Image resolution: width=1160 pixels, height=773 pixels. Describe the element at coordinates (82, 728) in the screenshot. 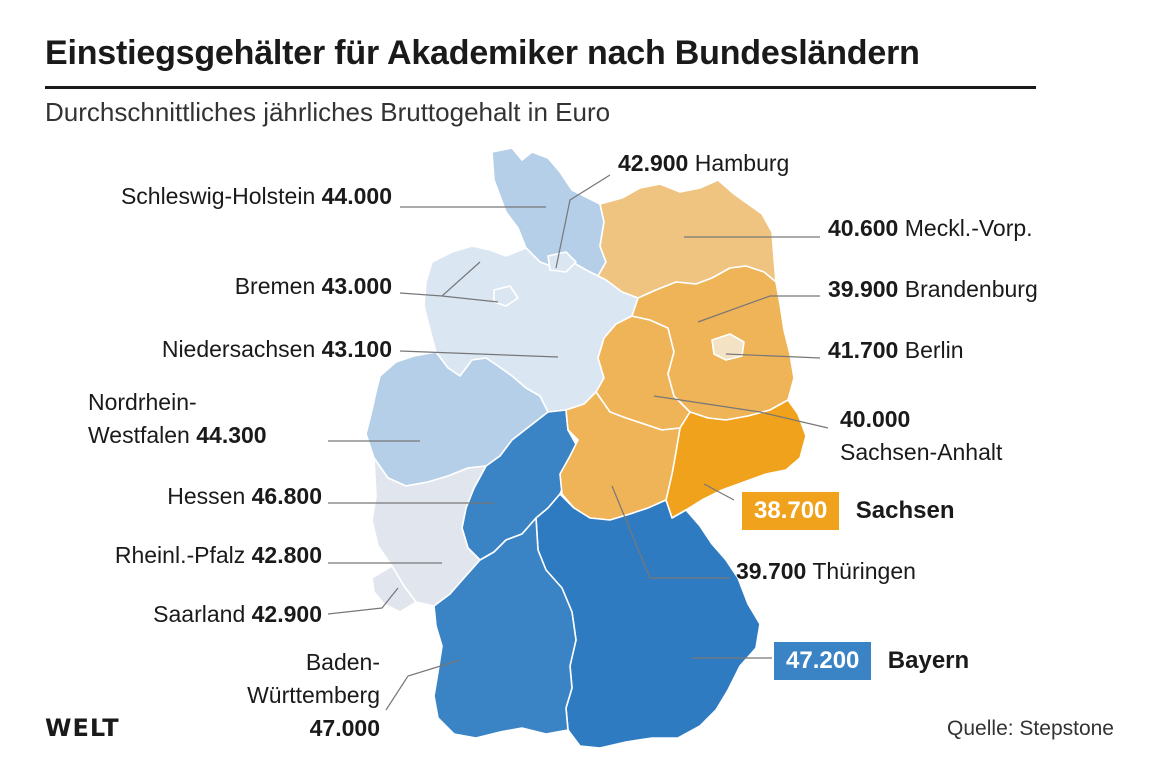

I see `brand-logo: WELT` at that location.